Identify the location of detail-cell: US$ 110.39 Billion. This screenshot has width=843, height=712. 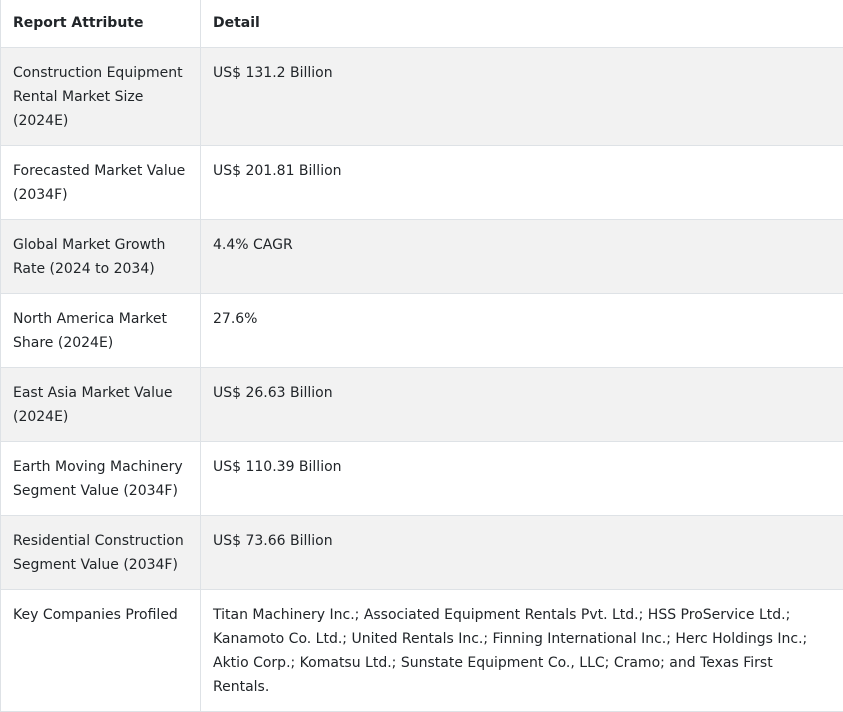
(522, 479).